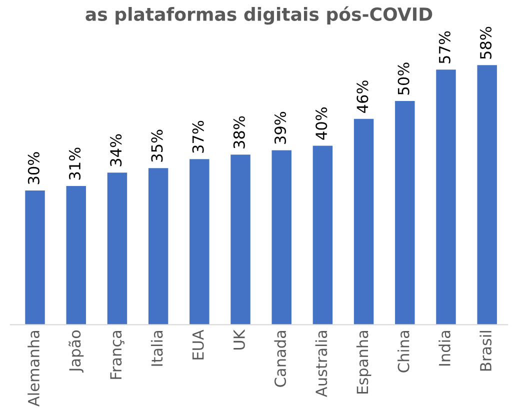 The height and width of the screenshot is (419, 518). Describe the element at coordinates (280, 128) in the screenshot. I see `data-label: 39%` at that location.